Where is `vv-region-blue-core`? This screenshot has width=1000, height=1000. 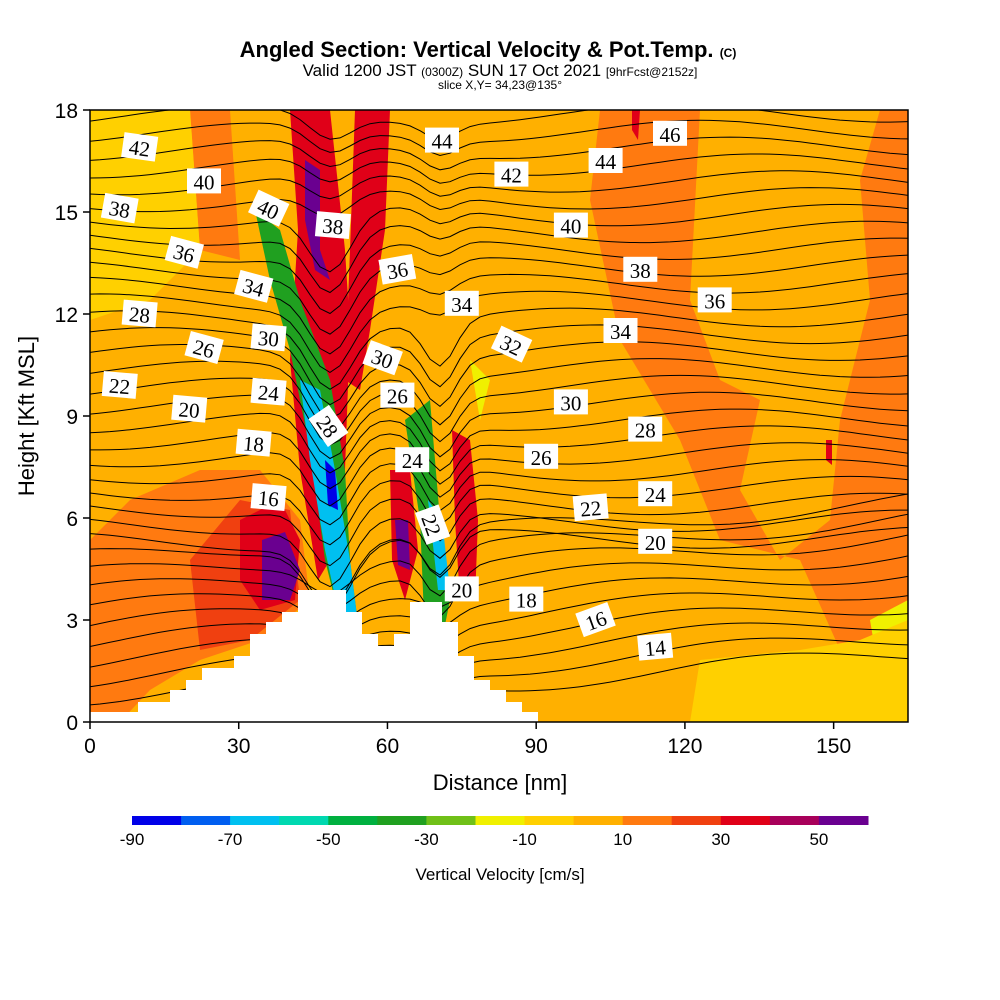 vv-region-blue-core is located at coordinates (331, 485).